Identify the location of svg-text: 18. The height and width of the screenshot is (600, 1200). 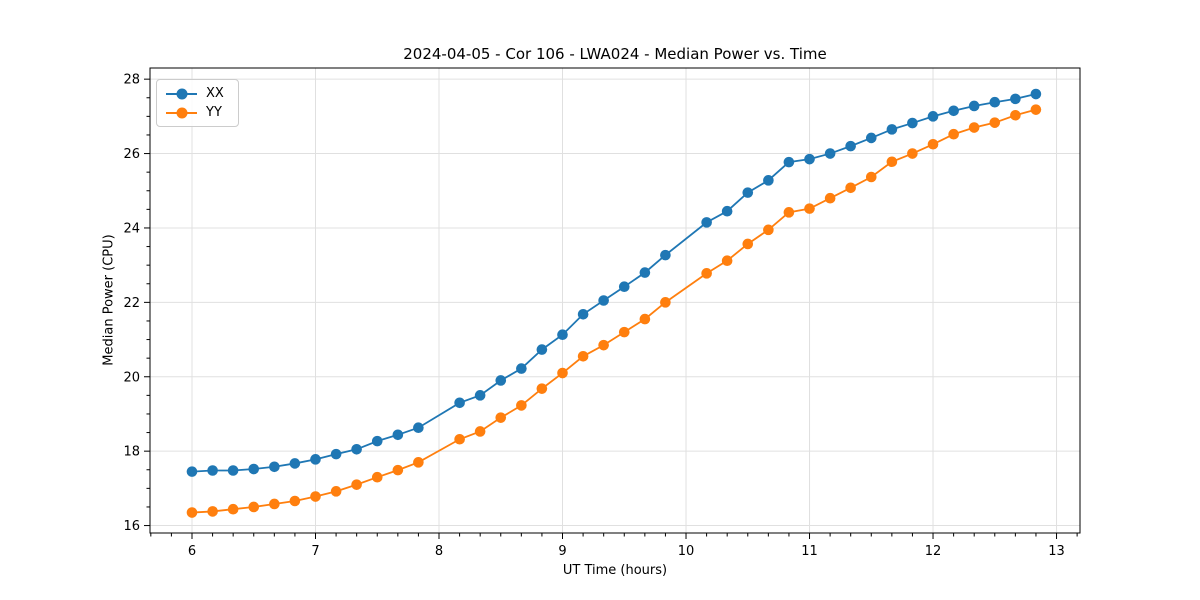
(131, 452).